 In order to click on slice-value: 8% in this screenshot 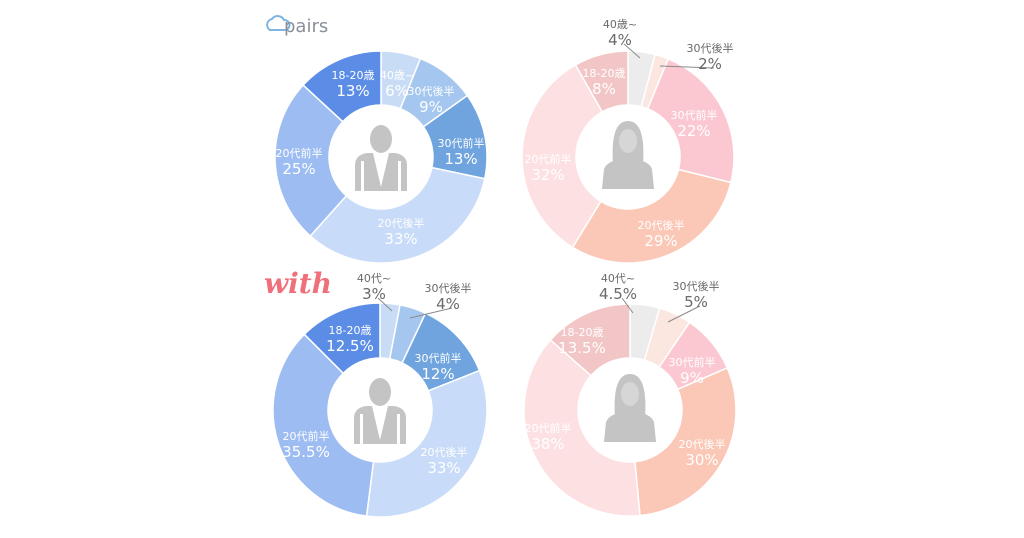, I will do `click(604, 89)`.